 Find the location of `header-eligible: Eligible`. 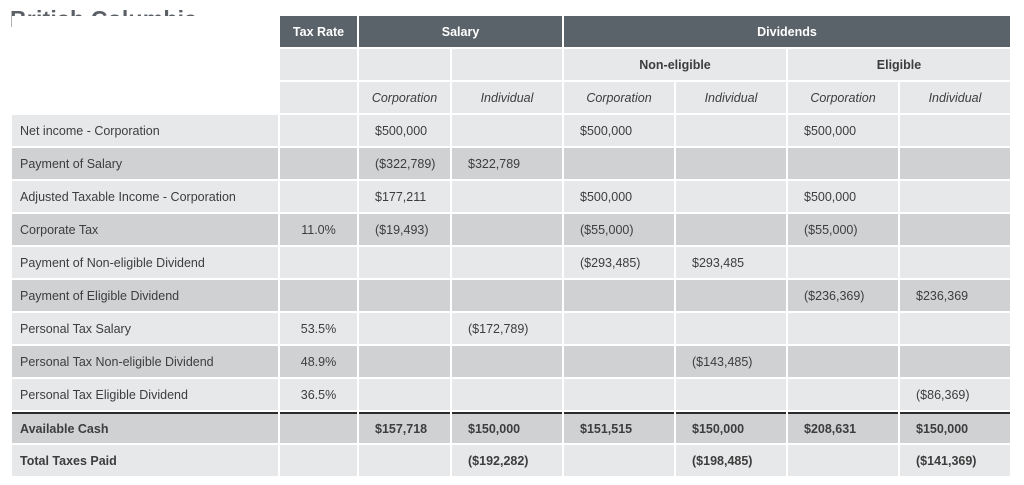

header-eligible: Eligible is located at coordinates (899, 64).